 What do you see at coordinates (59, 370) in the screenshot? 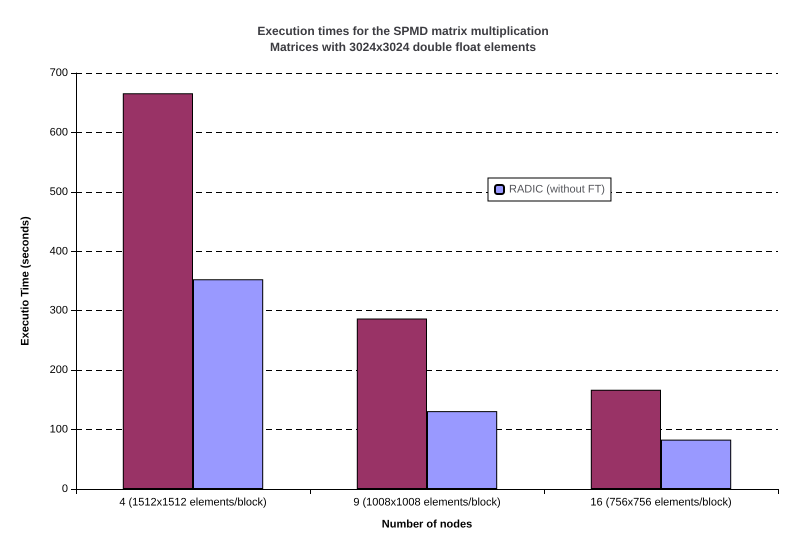
I see `y-tick-label: 200` at bounding box center [59, 370].